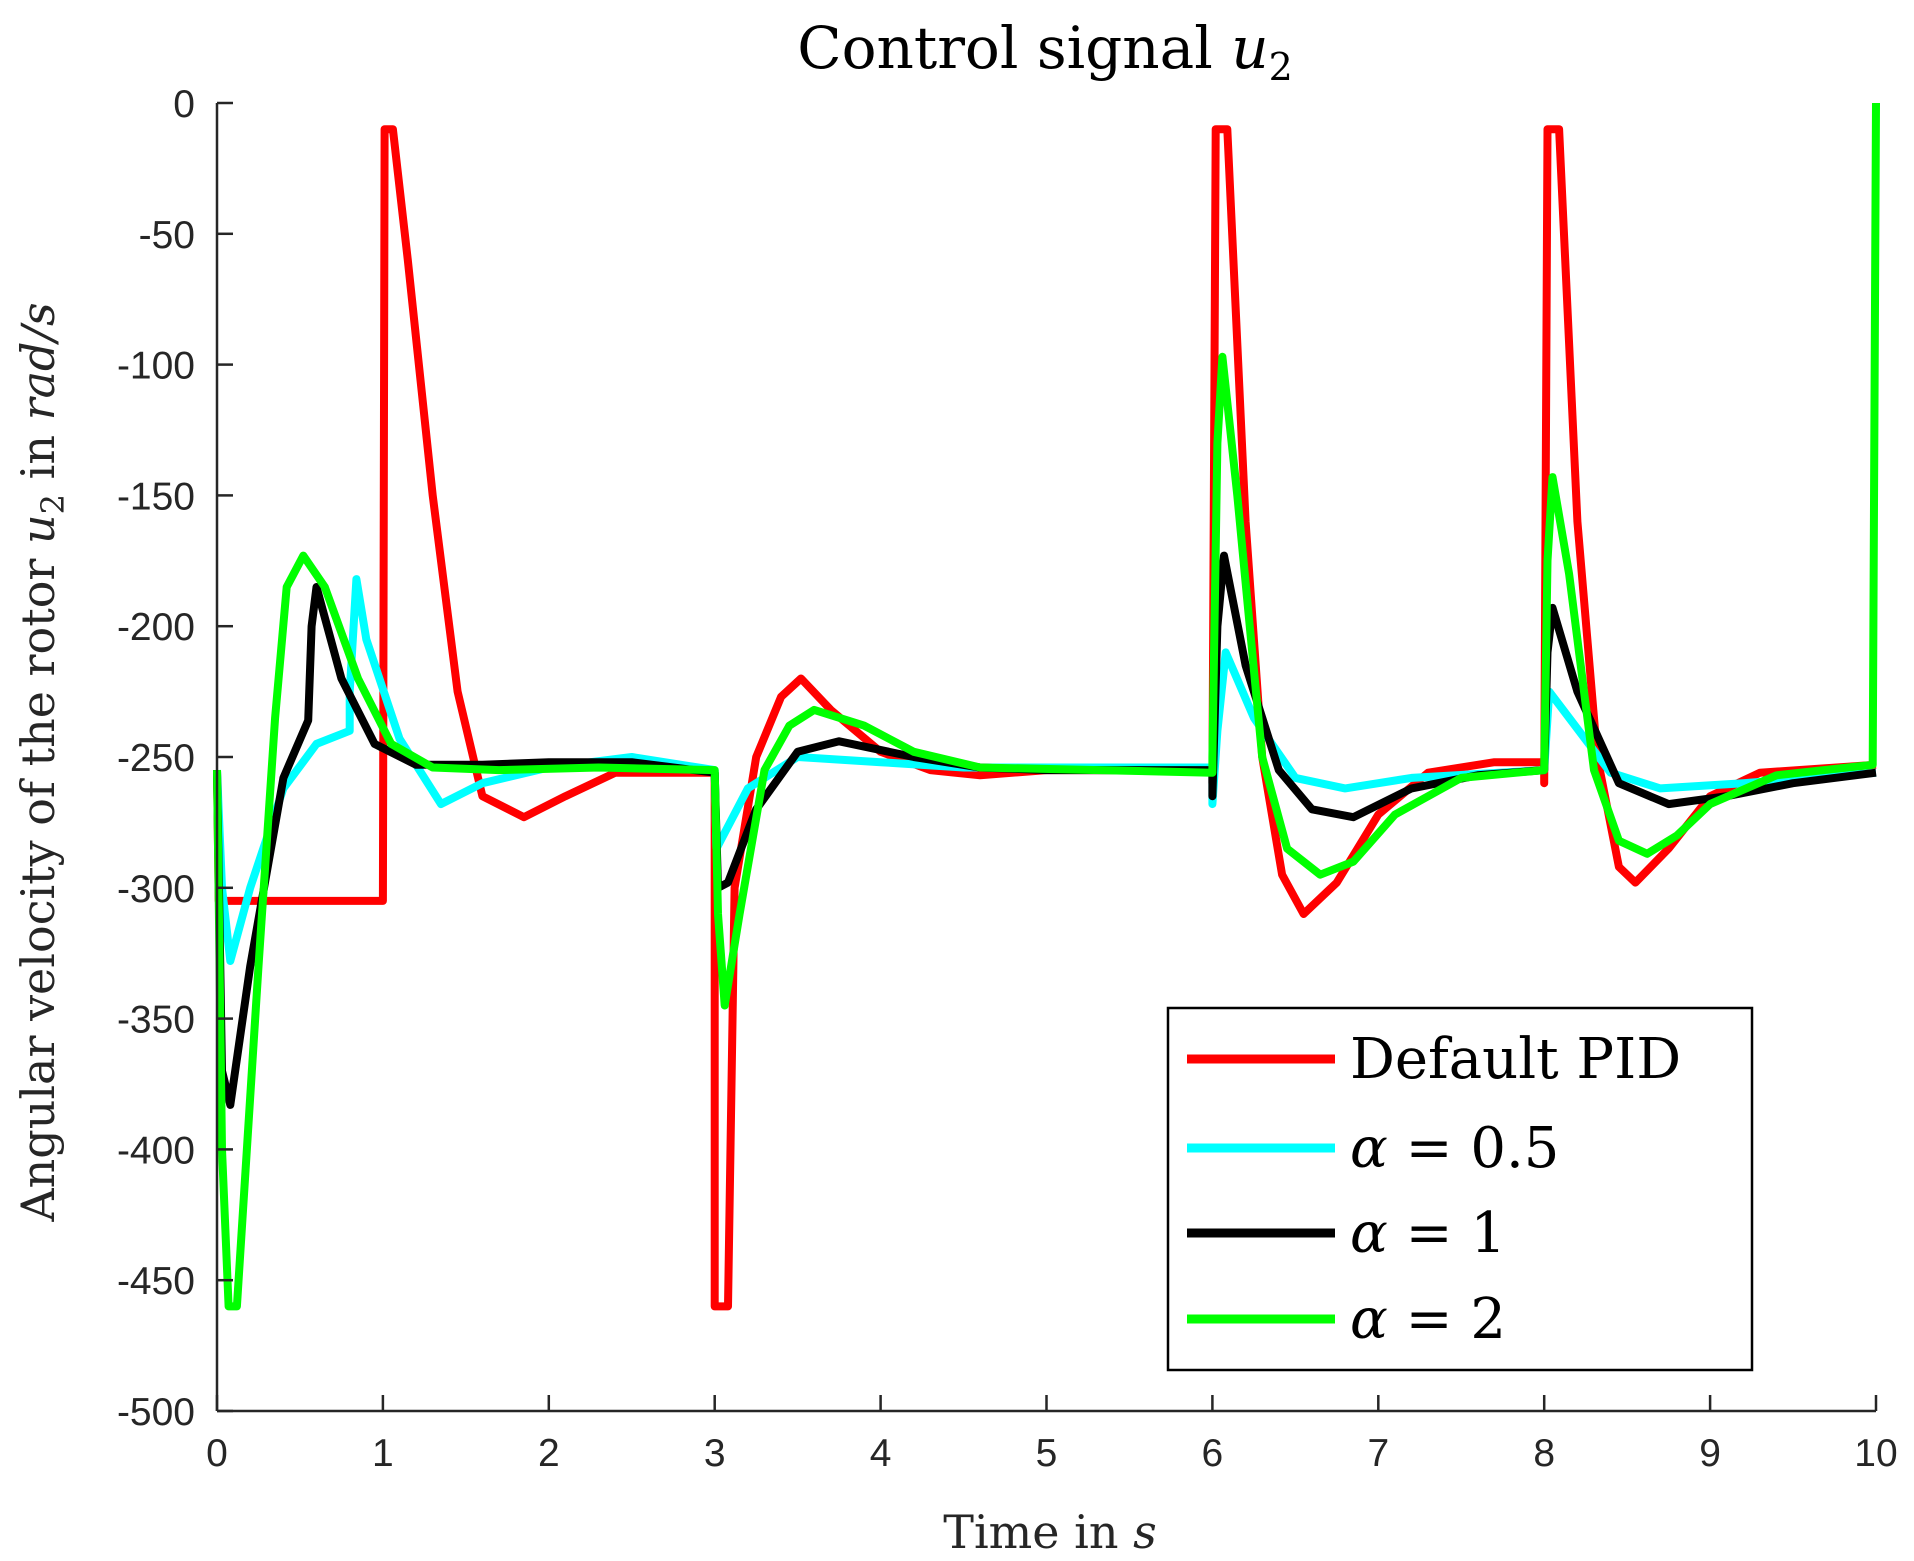  Describe the element at coordinates (38, 891) in the screenshot. I see `y-label-text: Angular velocity of the rotor` at that location.